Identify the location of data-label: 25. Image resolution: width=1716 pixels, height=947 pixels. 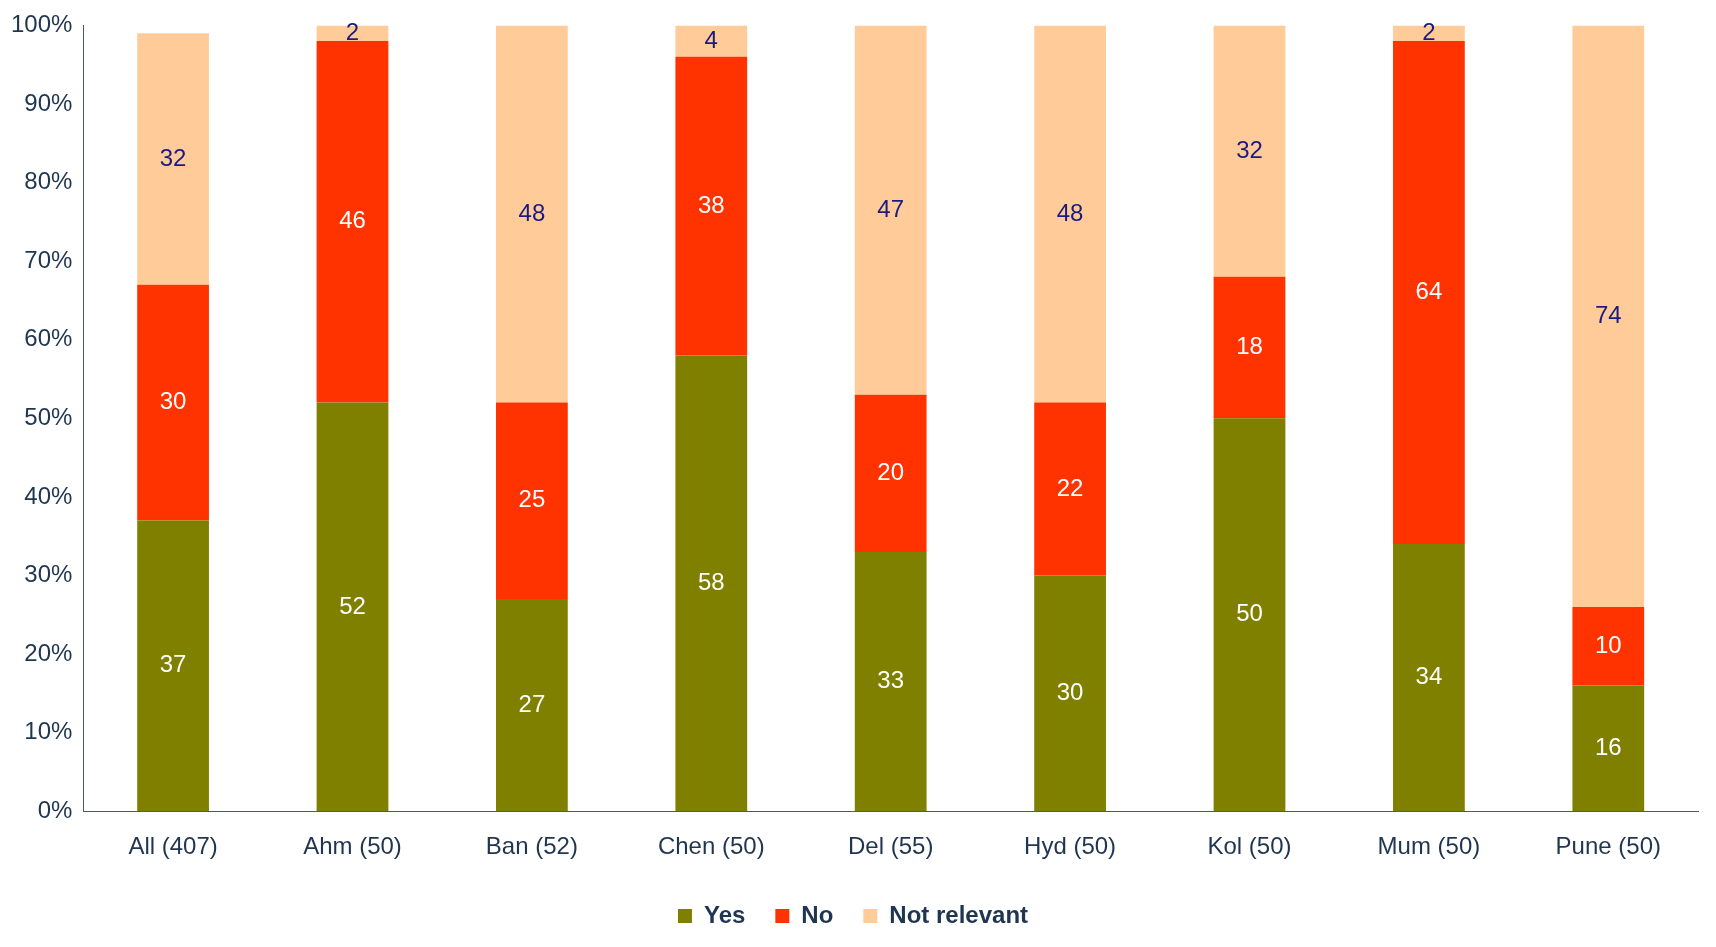
(532, 499).